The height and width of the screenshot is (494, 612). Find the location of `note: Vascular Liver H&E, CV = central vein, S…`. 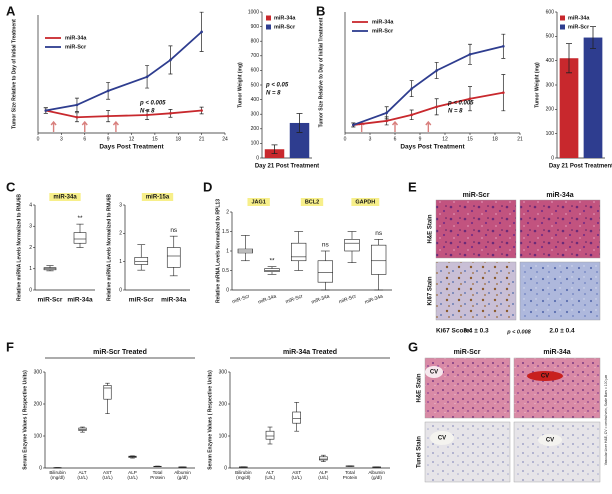

note: Vascular Liver H&E, CV = central vein, S… is located at coordinates (606, 420).